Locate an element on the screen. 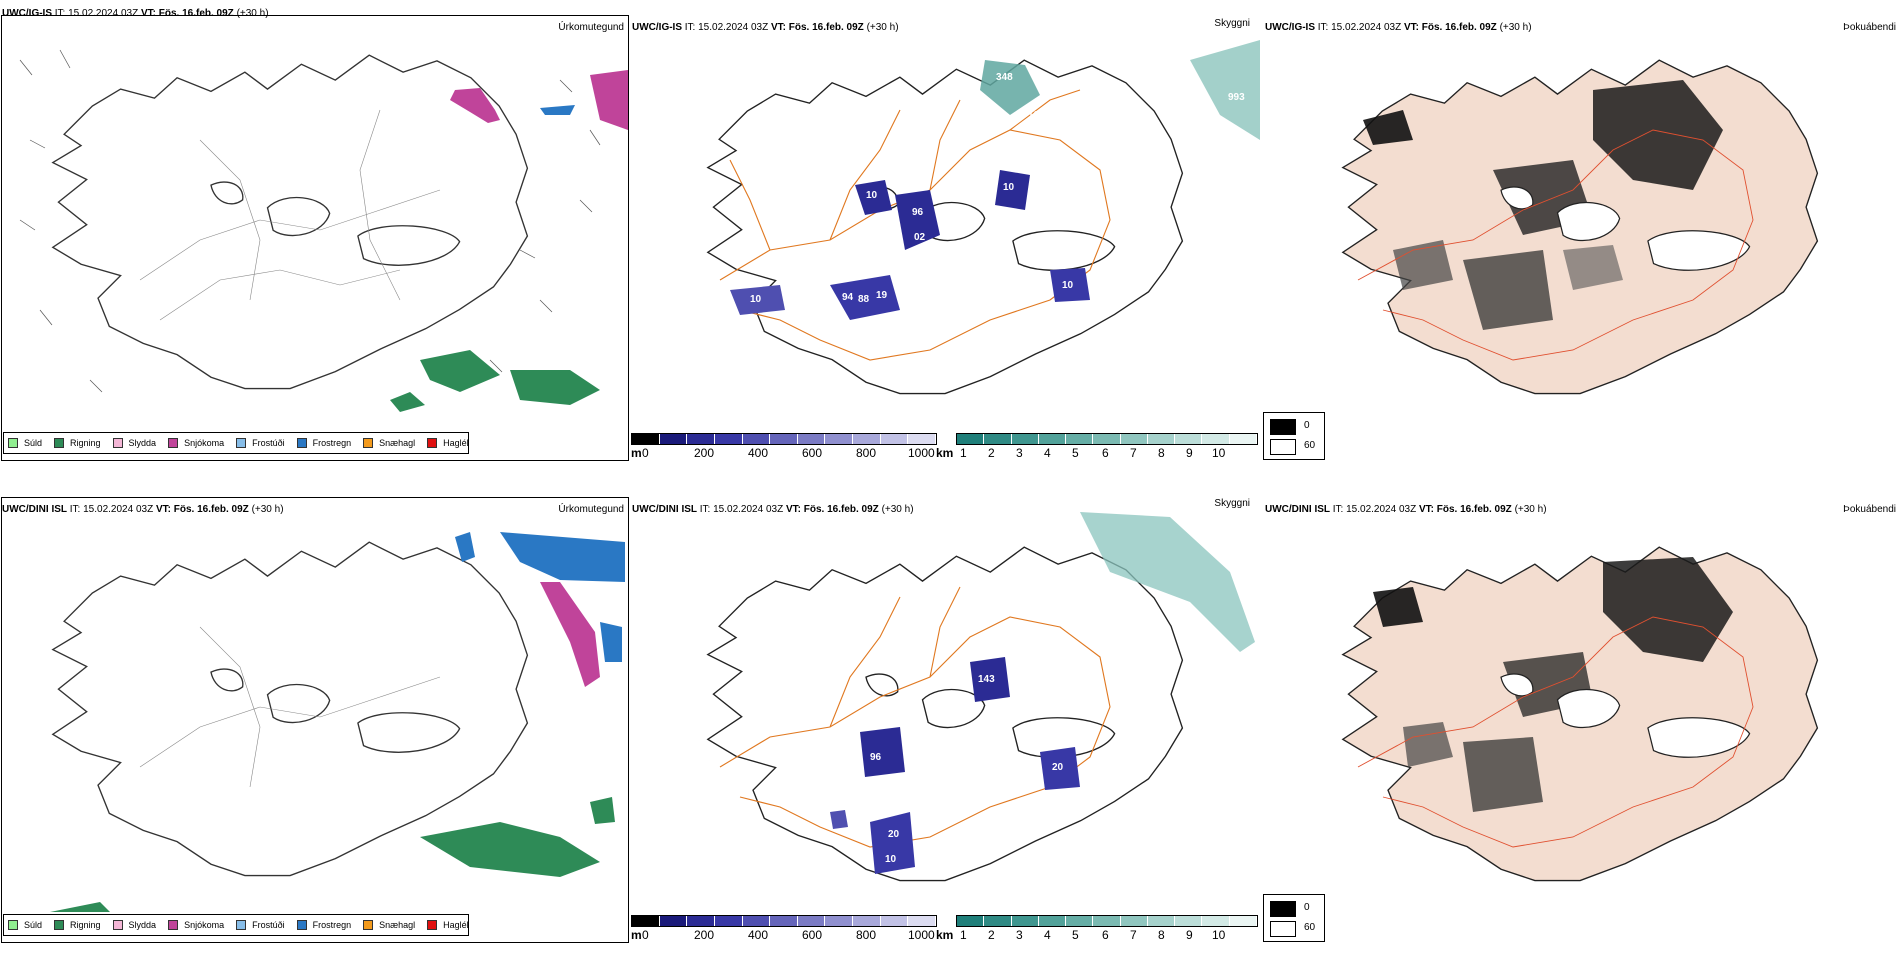 The height and width of the screenshot is (957, 1900). legend-label: Snæhagl is located at coordinates (397, 925).